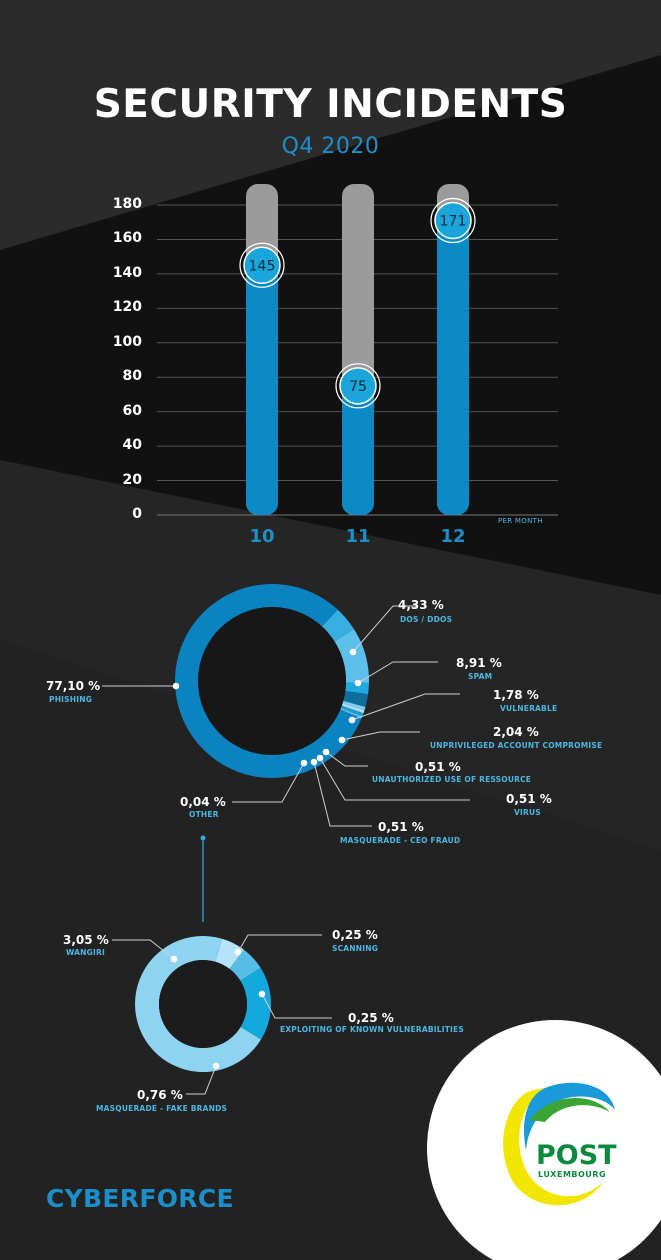 This screenshot has height=1260, width=661. Describe the element at coordinates (71, 699) in the screenshot. I see `slice-label: PHISHING` at that location.